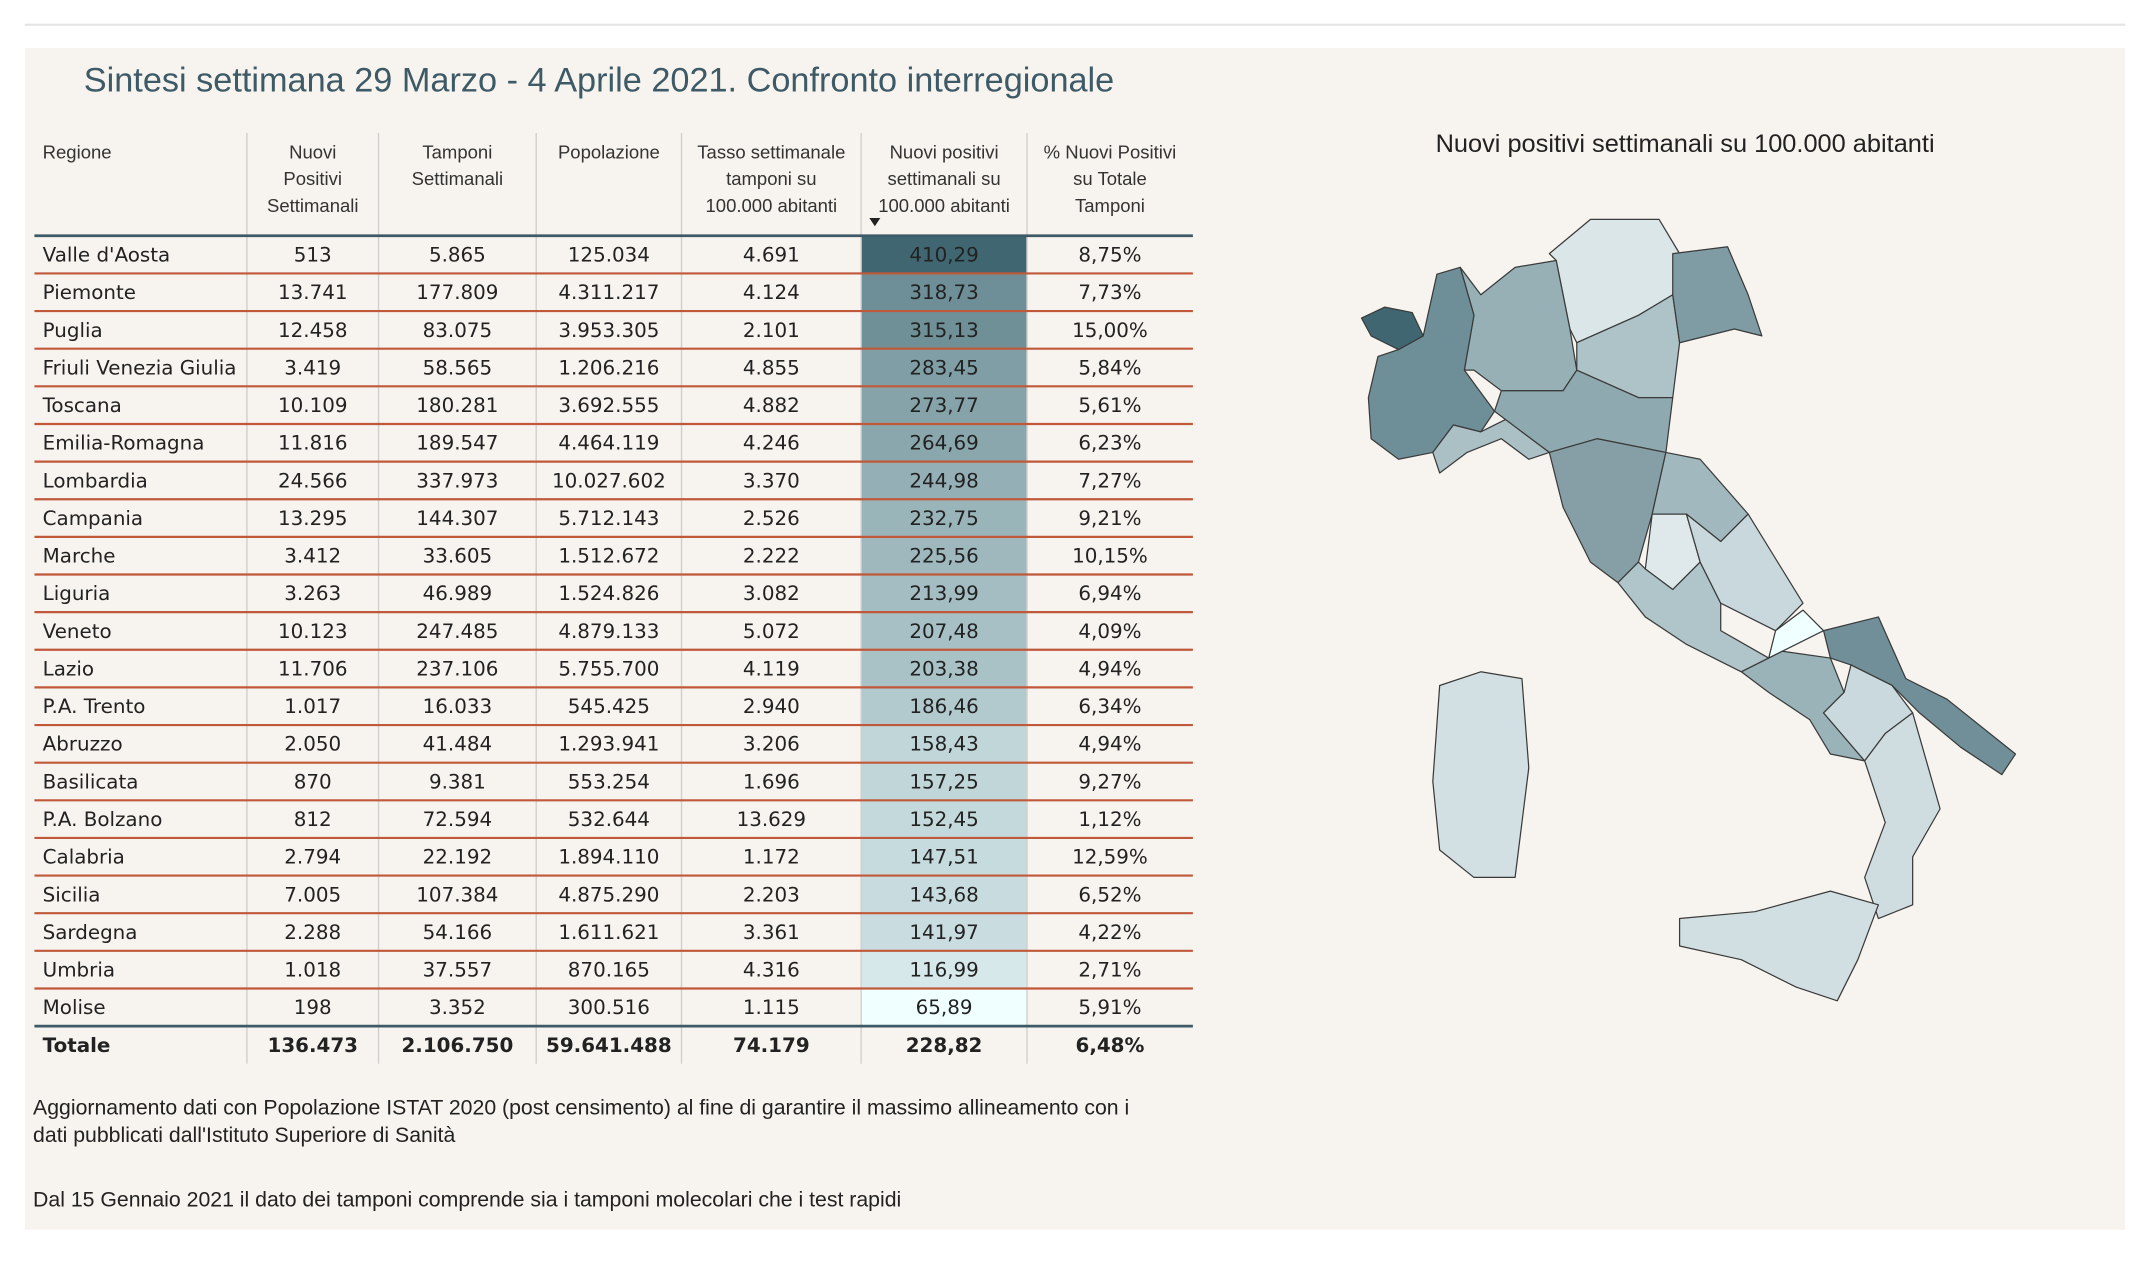 The height and width of the screenshot is (1275, 2150). I want to click on cell: 3.370, so click(771, 480).